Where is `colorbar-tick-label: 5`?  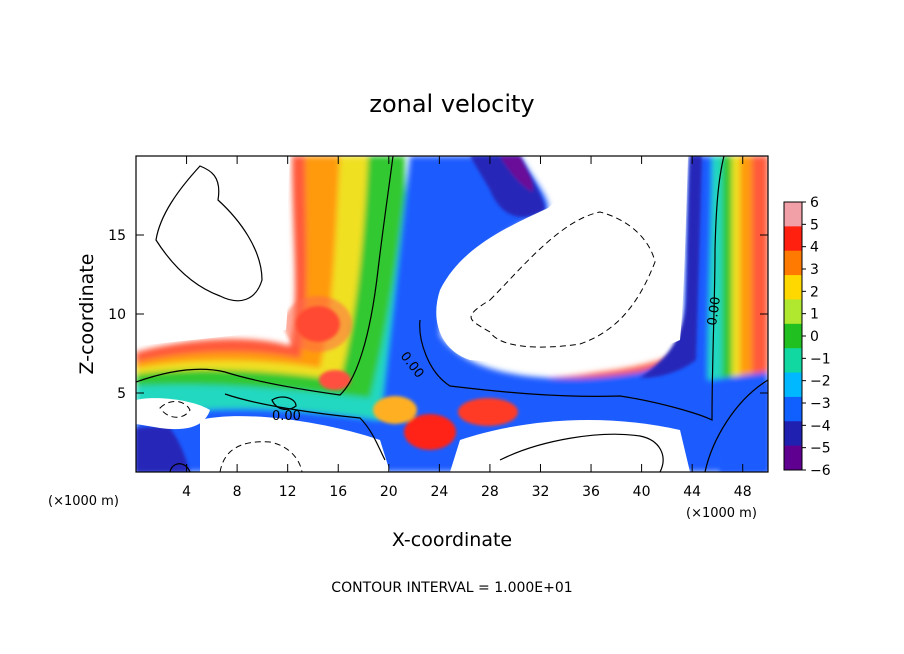 colorbar-tick-label: 5 is located at coordinates (814, 225).